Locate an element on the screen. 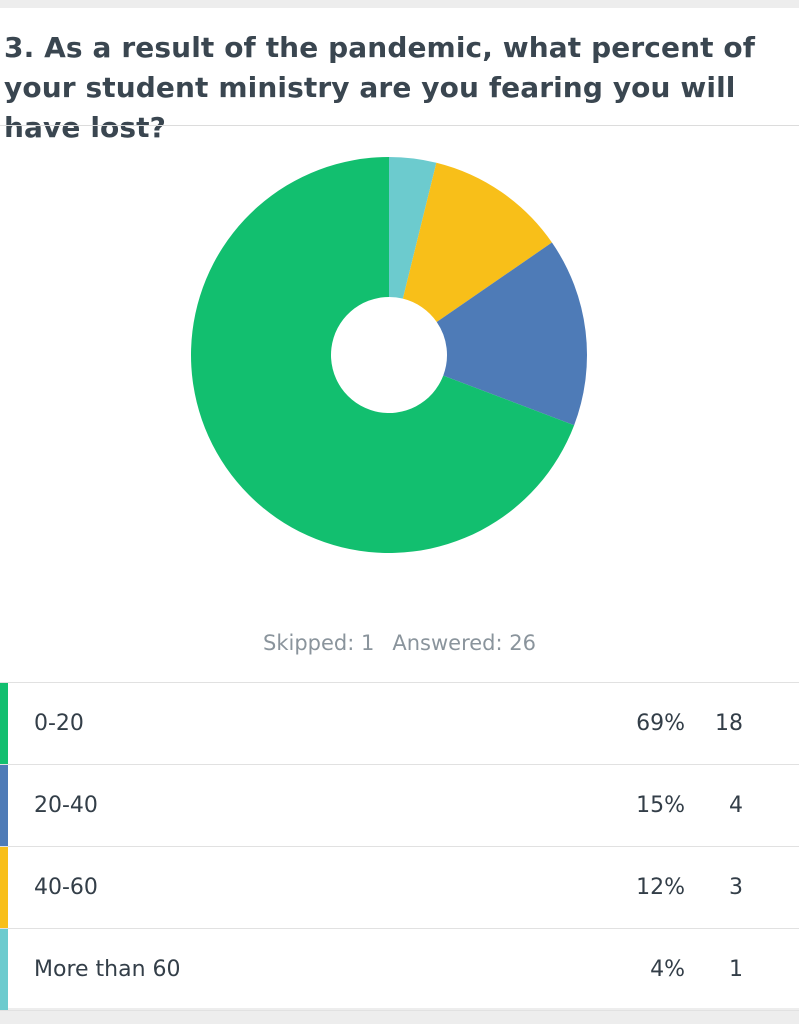  answer-row: 20-40 15% 4 is located at coordinates (399, 805).